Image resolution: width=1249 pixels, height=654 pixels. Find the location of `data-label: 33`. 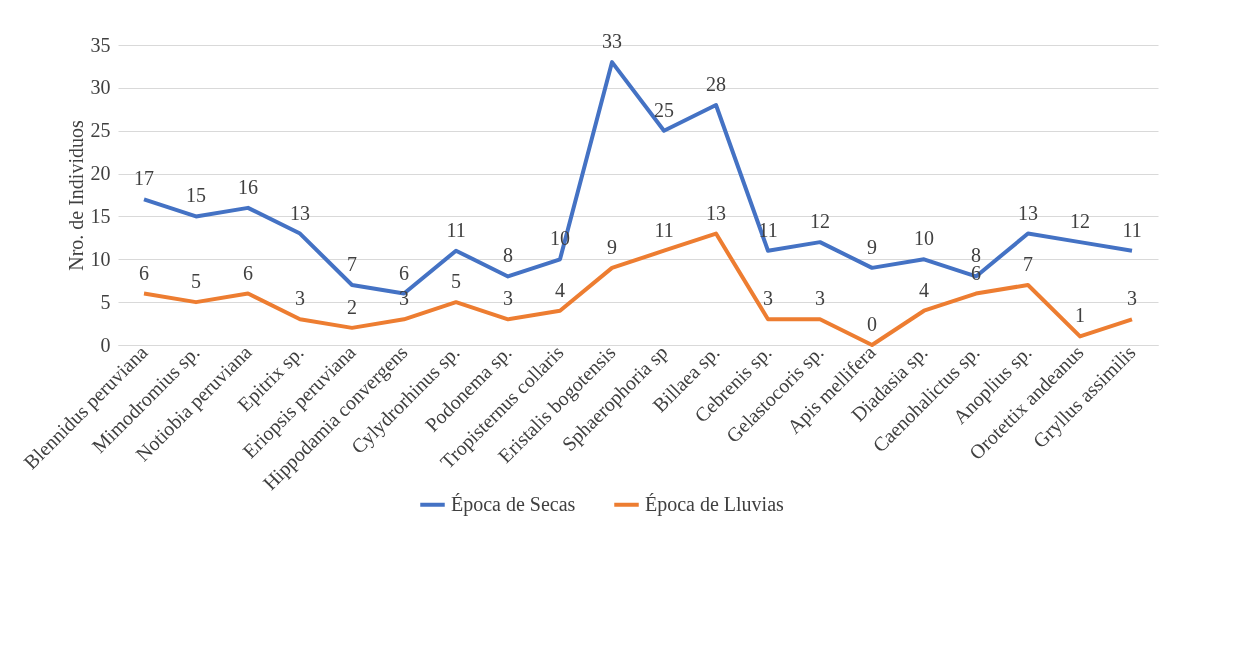

data-label: 33 is located at coordinates (612, 41).